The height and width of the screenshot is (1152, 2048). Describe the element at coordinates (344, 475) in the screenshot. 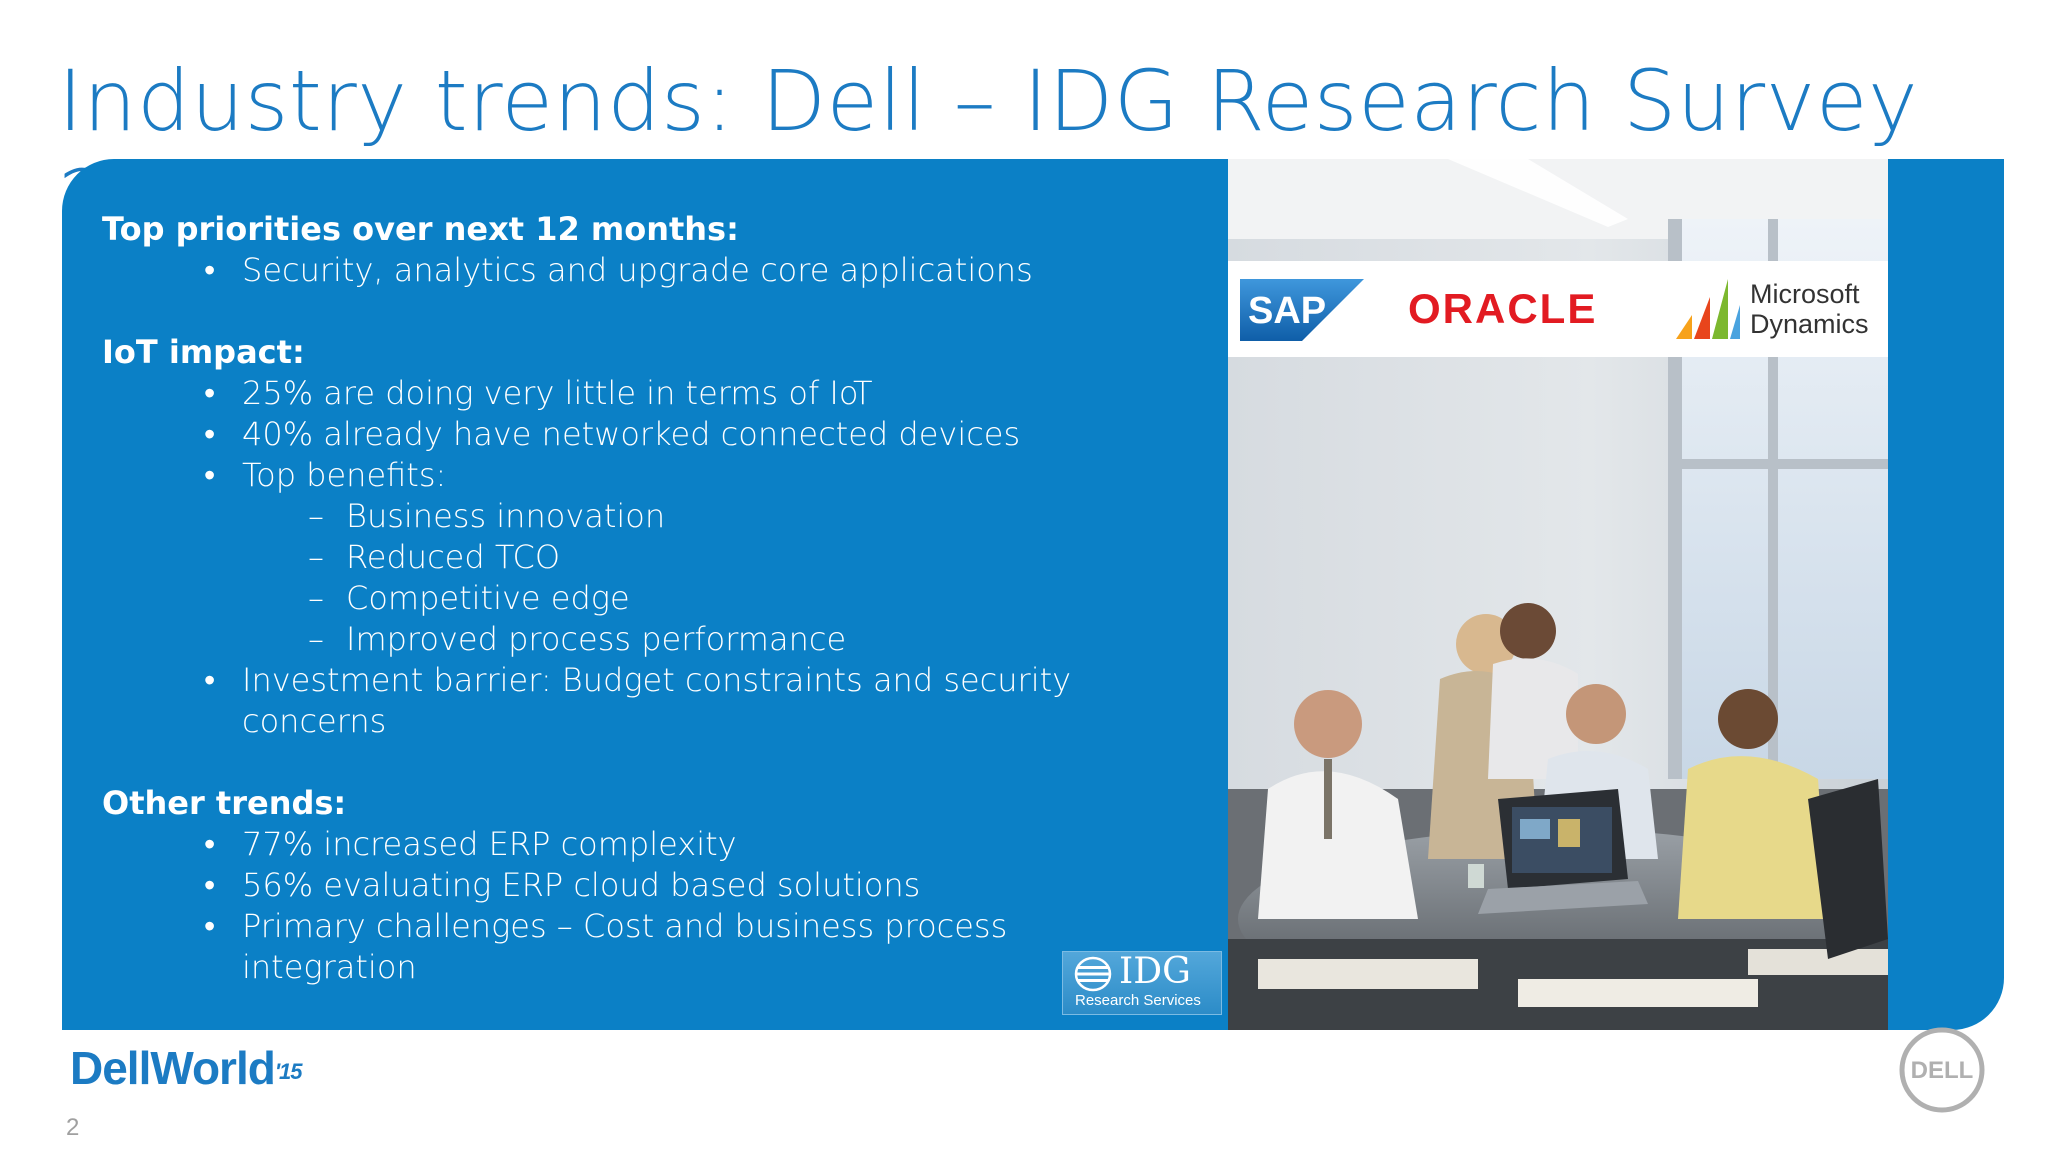

I see `list-item-text: Top benefits:` at that location.